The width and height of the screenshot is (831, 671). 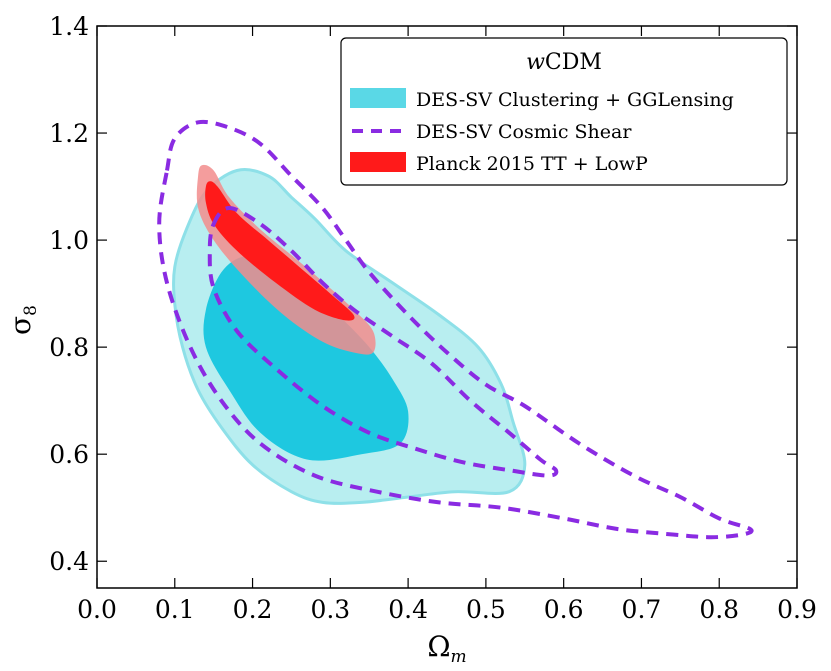 What do you see at coordinates (564, 62) in the screenshot?
I see `legend-title: wCDM` at bounding box center [564, 62].